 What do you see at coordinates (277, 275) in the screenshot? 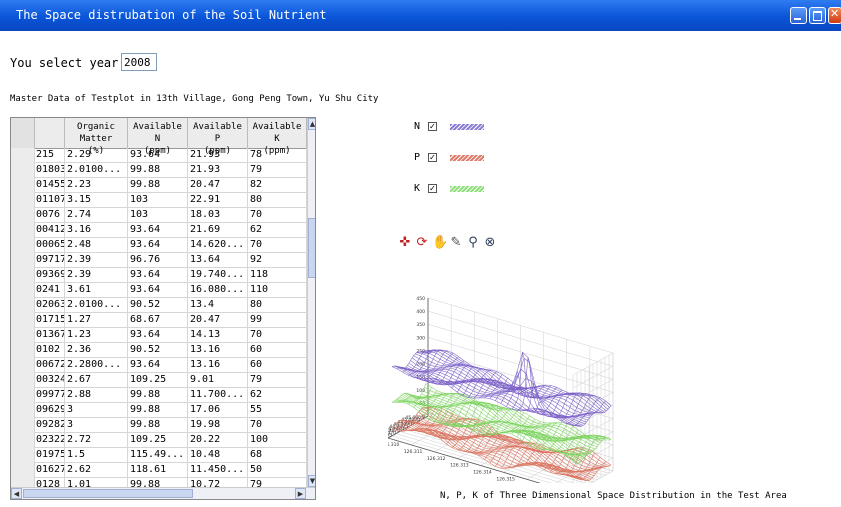
I see `cell-available-k: 118` at bounding box center [277, 275].